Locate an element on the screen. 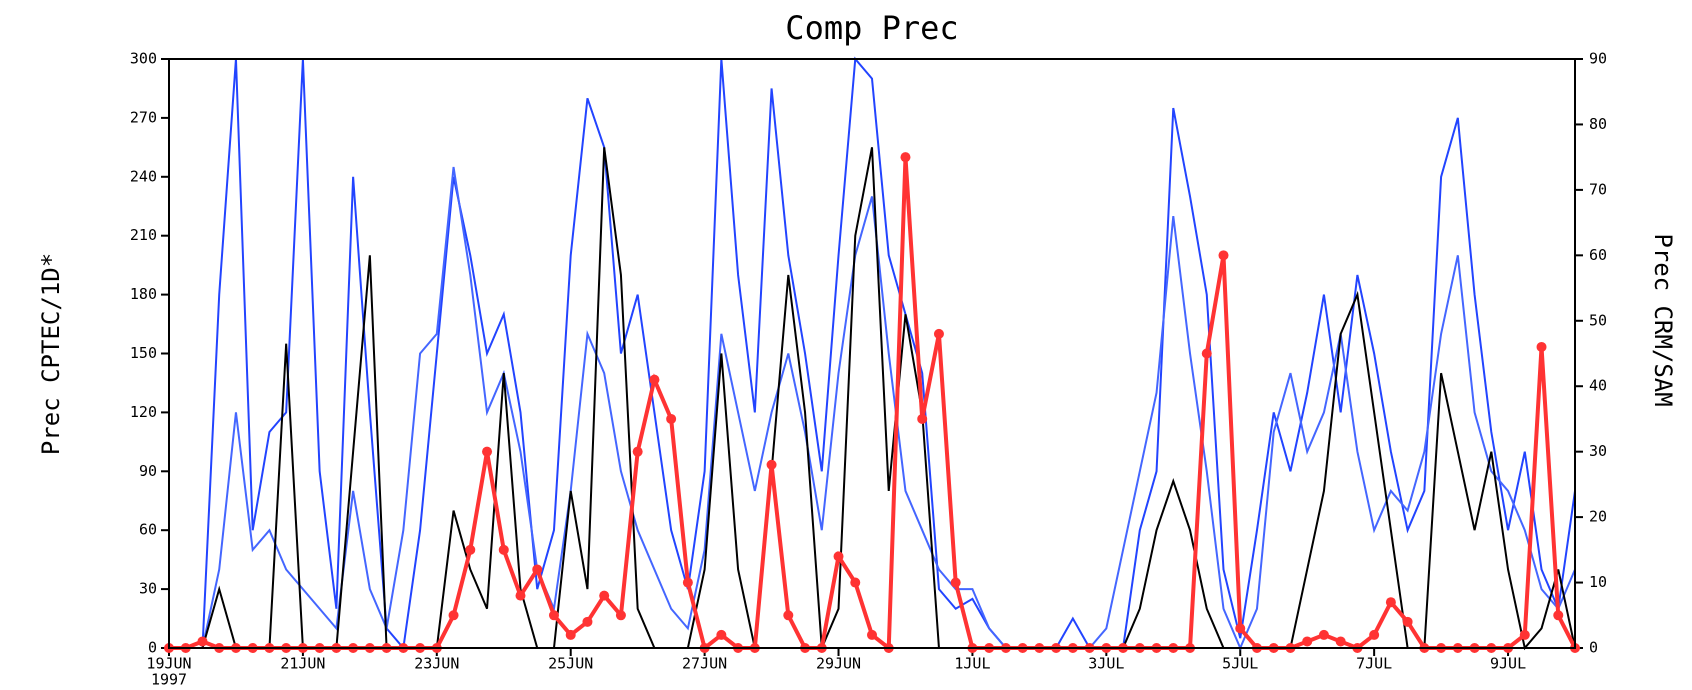 Image resolution: width=1692 pixels, height=690 pixels. y2-tick-label: 40 is located at coordinates (1598, 386).